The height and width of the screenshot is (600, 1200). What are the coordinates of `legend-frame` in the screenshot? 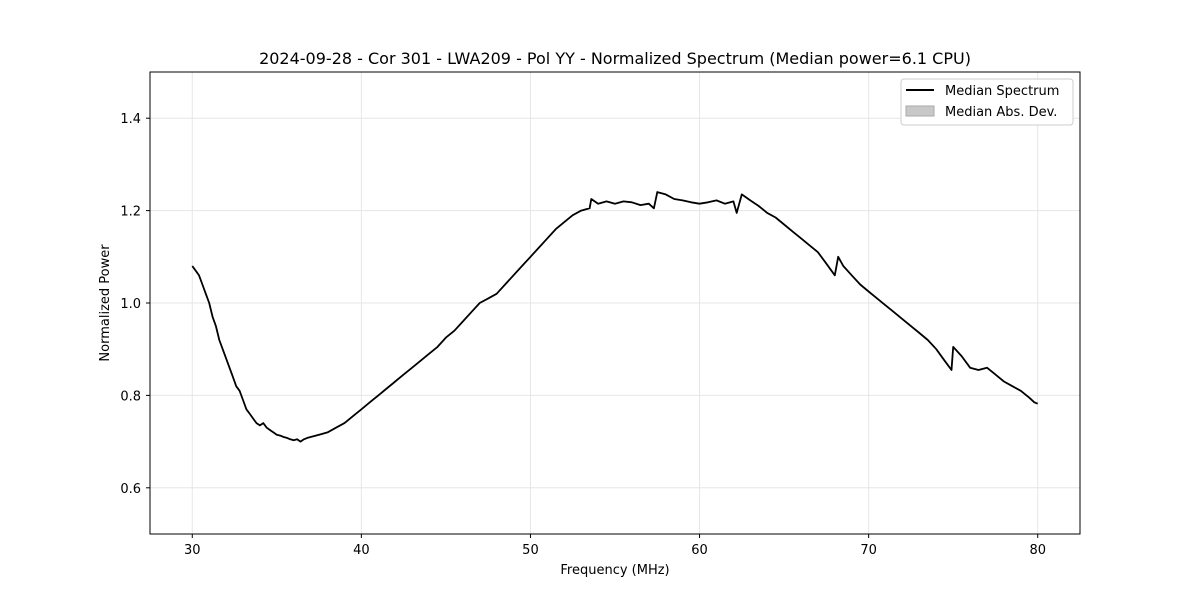 It's located at (987, 102).